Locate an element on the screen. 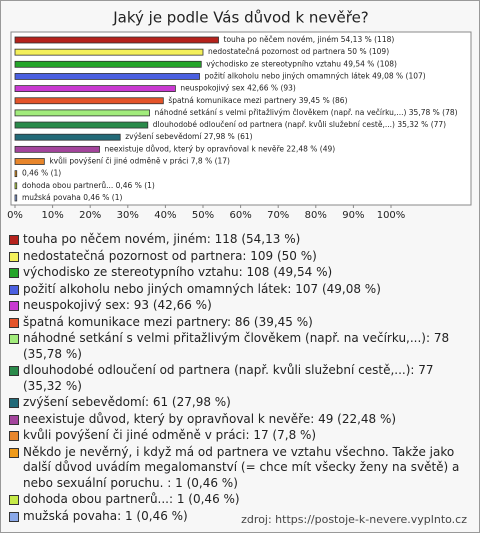  value-label: neuspokojivý sex 42,66 % (93) is located at coordinates (238, 88).